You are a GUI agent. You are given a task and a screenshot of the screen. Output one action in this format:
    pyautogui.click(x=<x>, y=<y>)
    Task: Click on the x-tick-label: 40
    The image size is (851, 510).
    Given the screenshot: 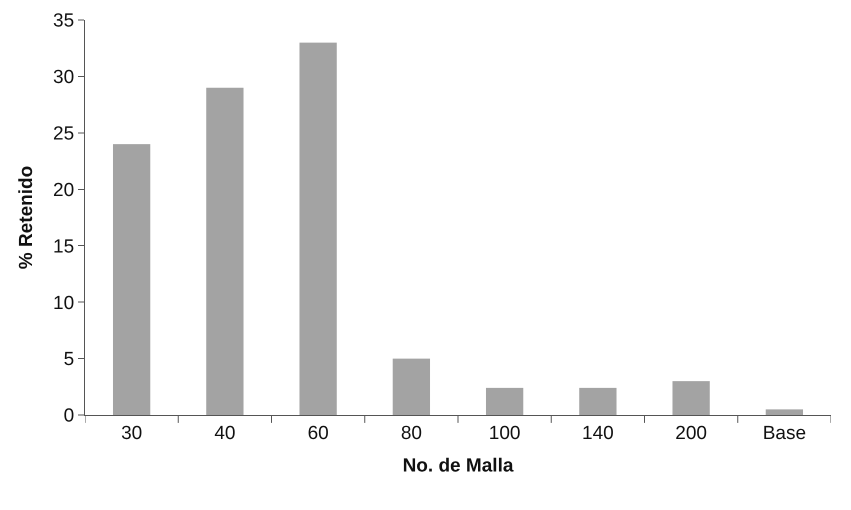 What is the action you would take?
    pyautogui.click(x=225, y=433)
    